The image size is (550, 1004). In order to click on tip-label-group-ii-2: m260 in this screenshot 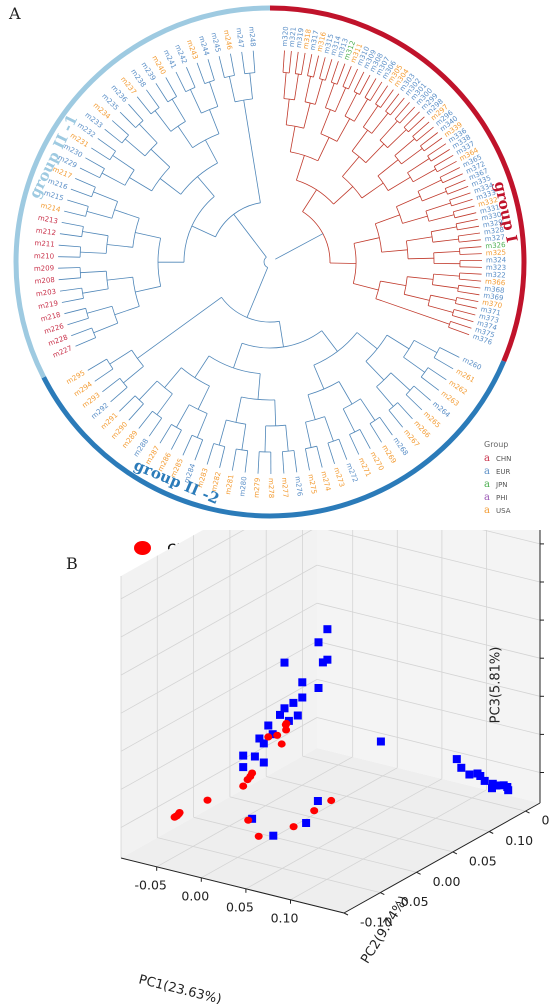, I will do `click(472, 364)`.